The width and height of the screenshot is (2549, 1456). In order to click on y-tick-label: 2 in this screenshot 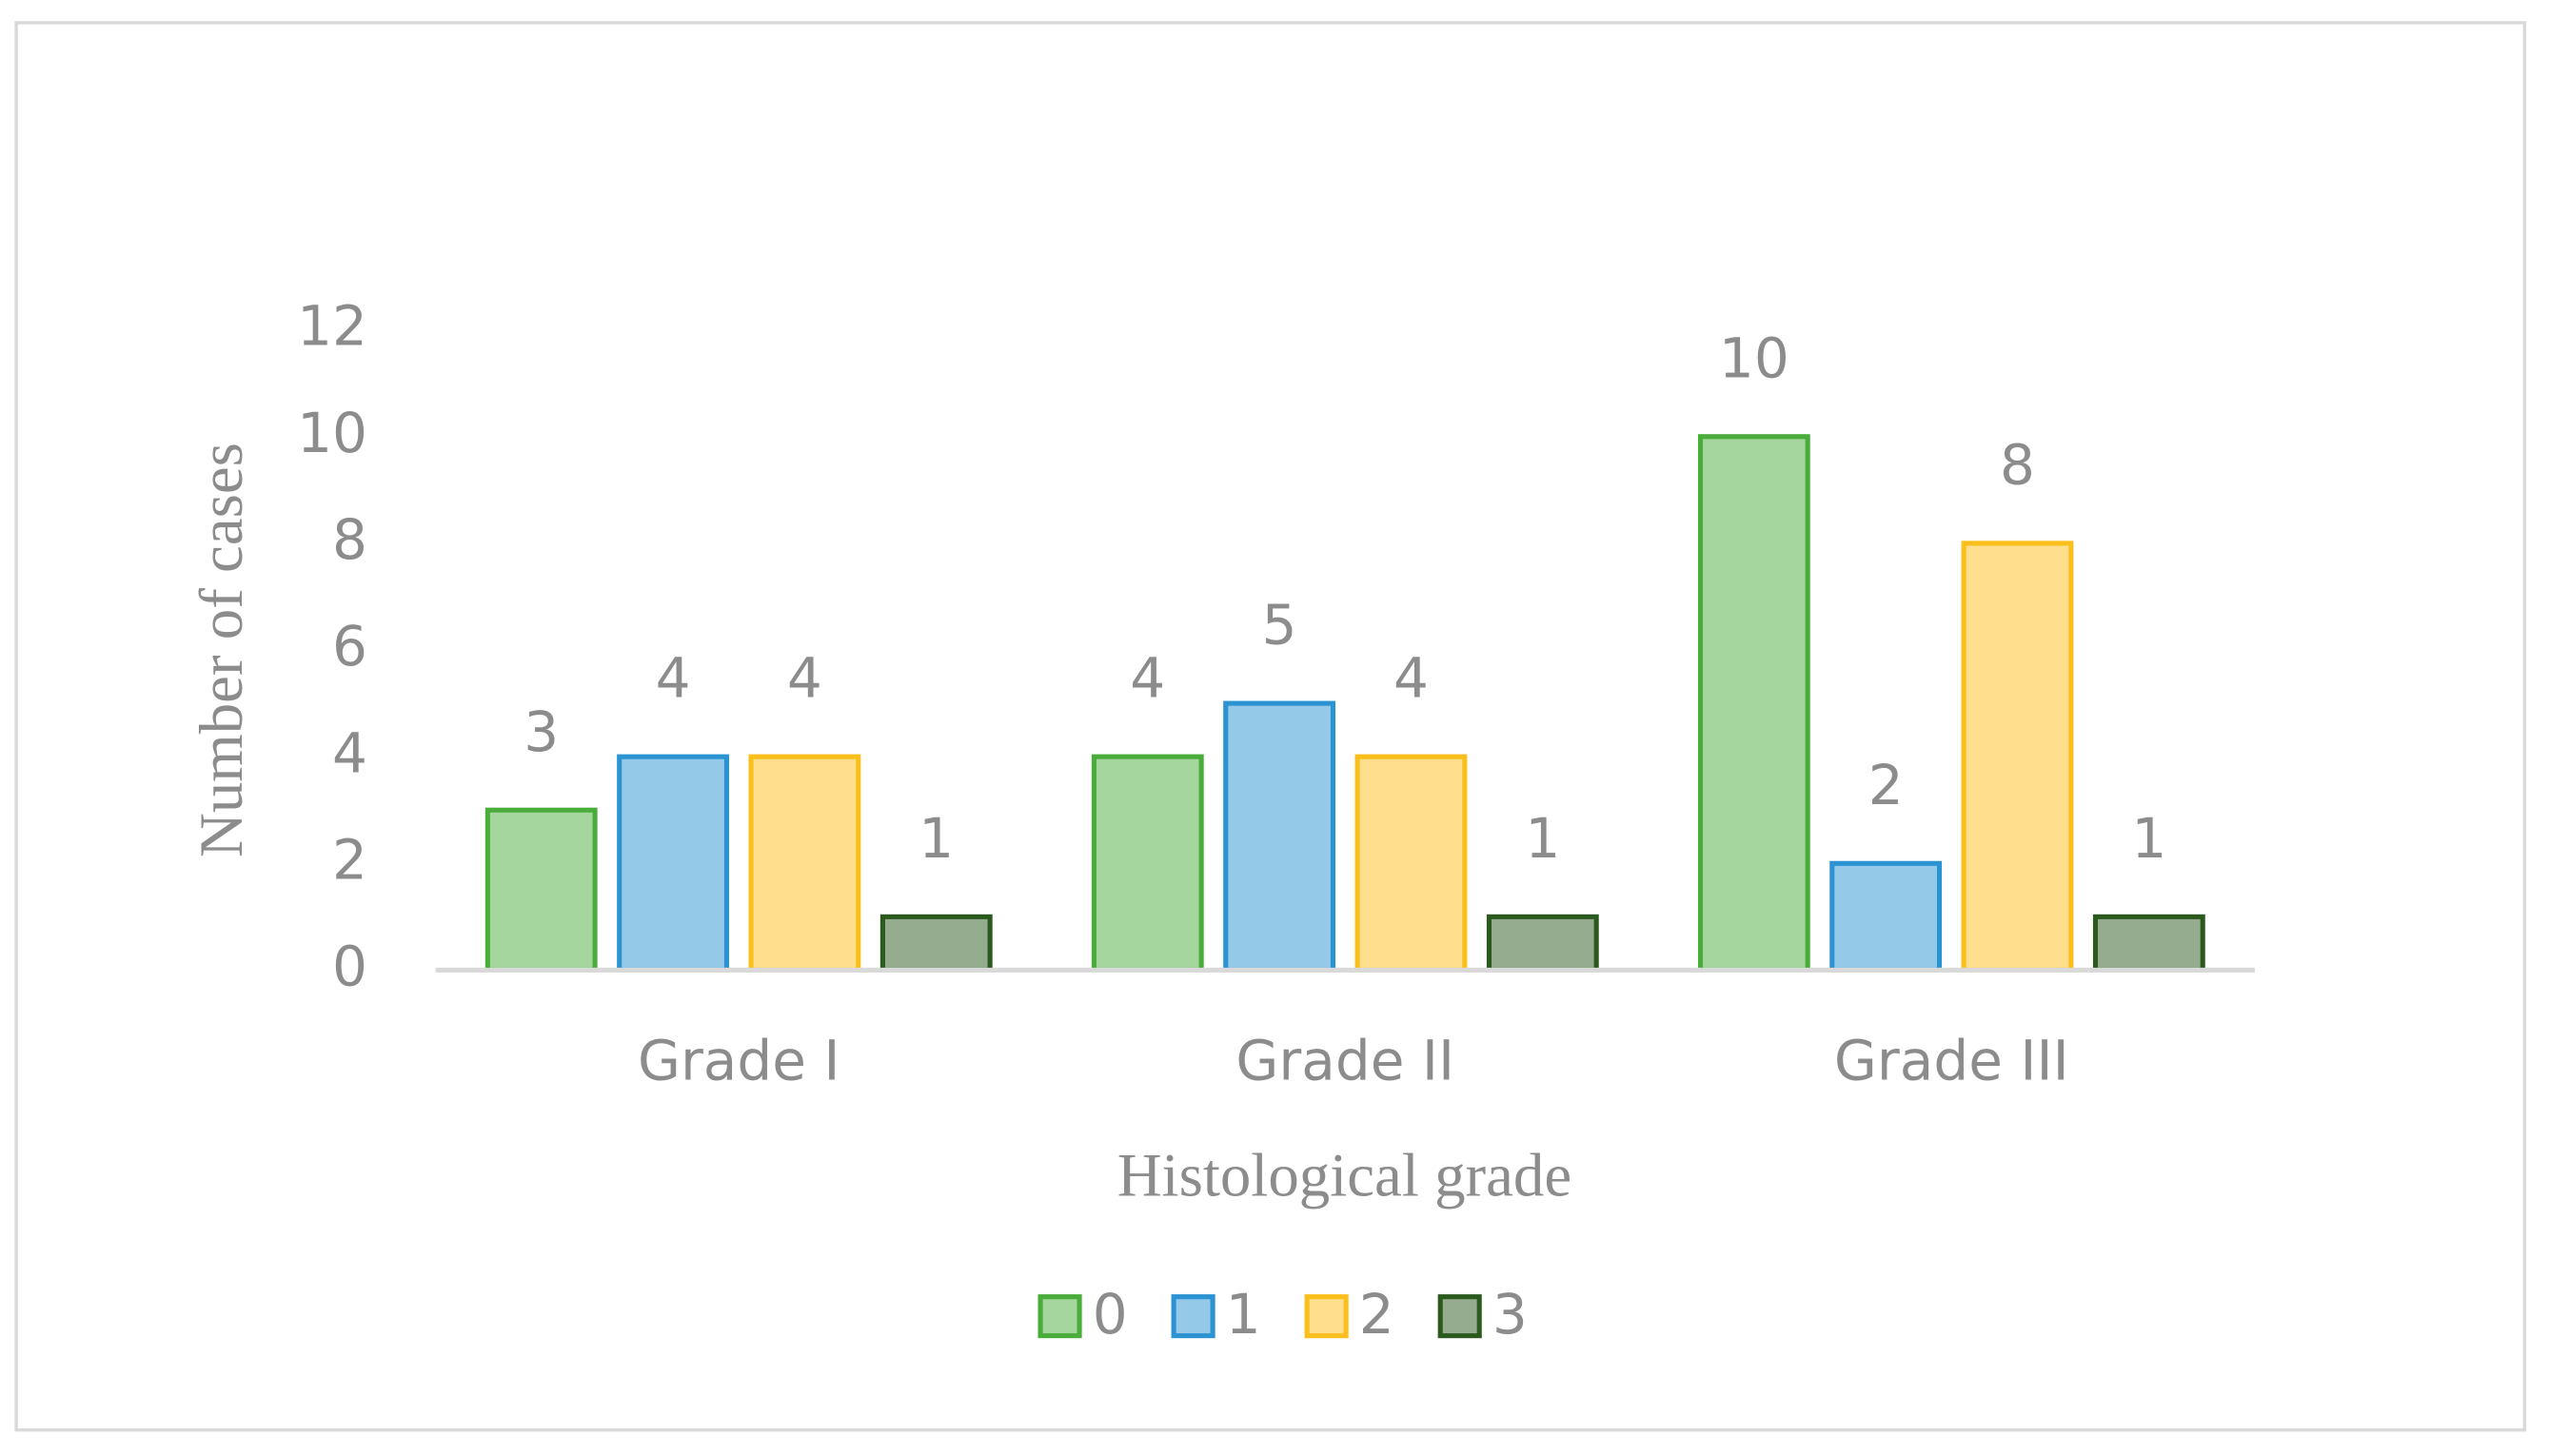, I will do `click(350, 859)`.